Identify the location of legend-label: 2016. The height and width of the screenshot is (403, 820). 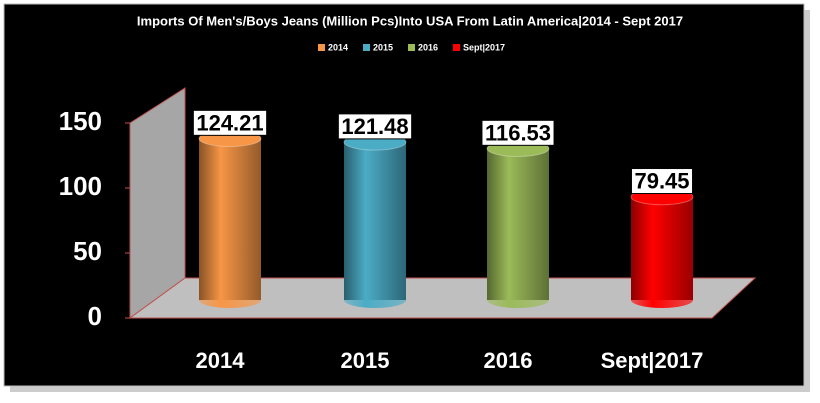
(428, 47).